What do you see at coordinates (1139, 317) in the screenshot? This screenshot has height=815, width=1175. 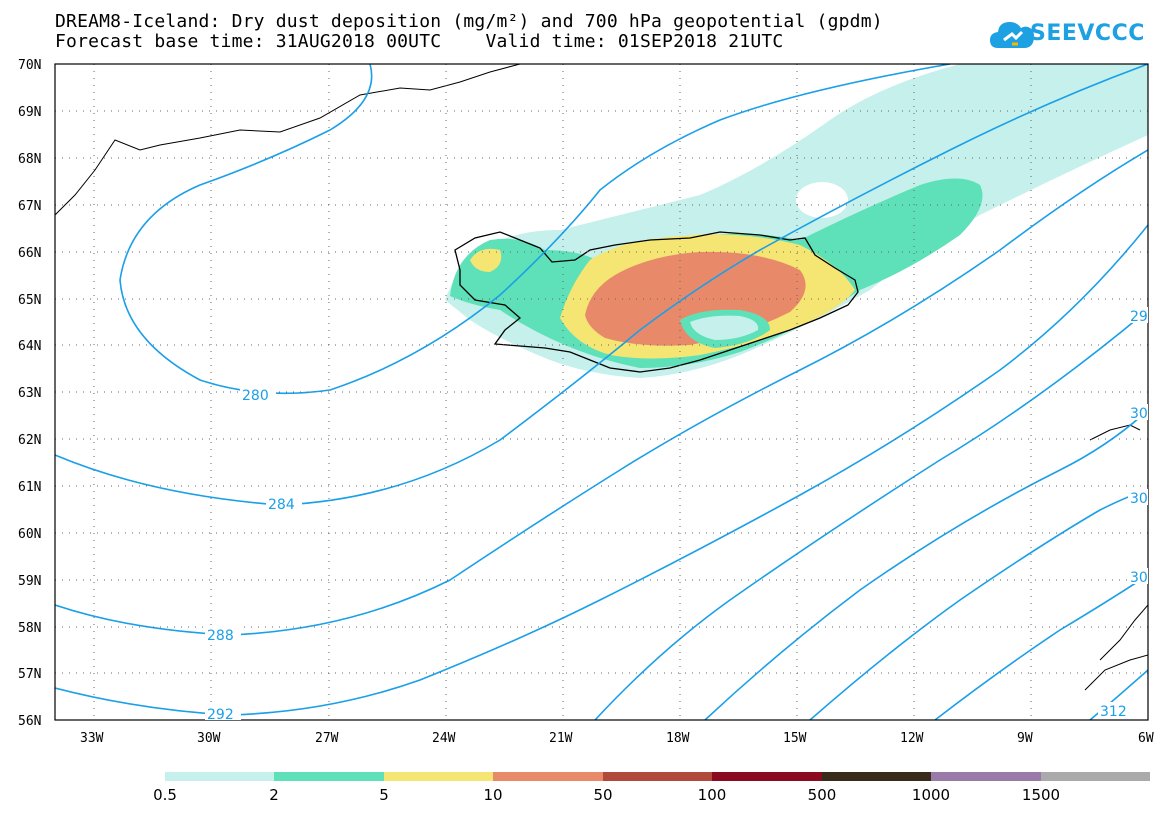 I see `contour-label: 29` at bounding box center [1139, 317].